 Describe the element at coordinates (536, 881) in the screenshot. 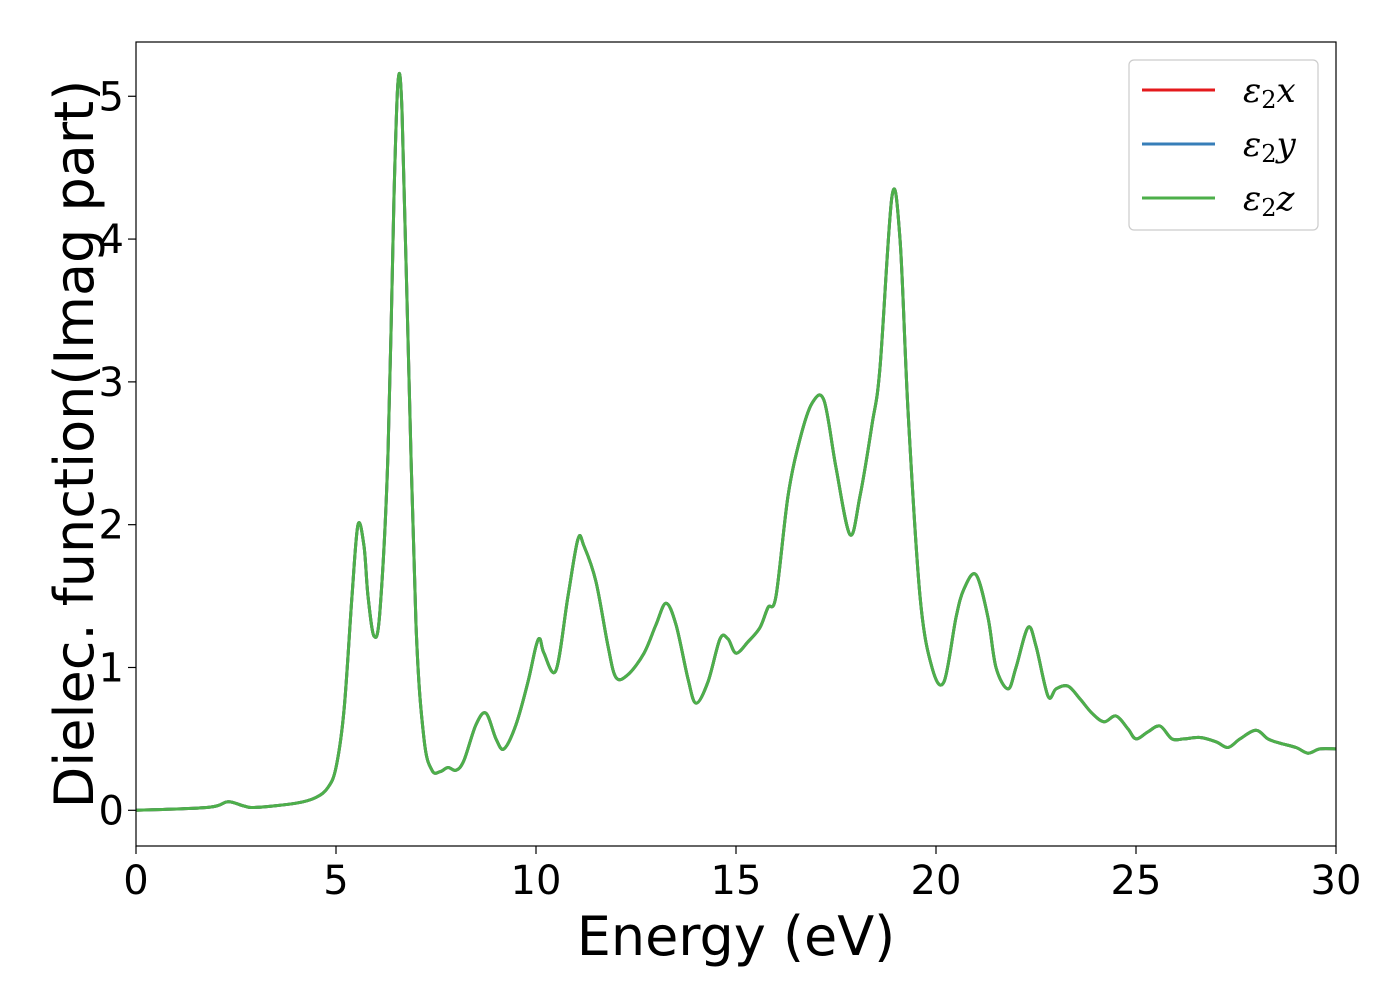

I see `x-tick-label: 10` at that location.